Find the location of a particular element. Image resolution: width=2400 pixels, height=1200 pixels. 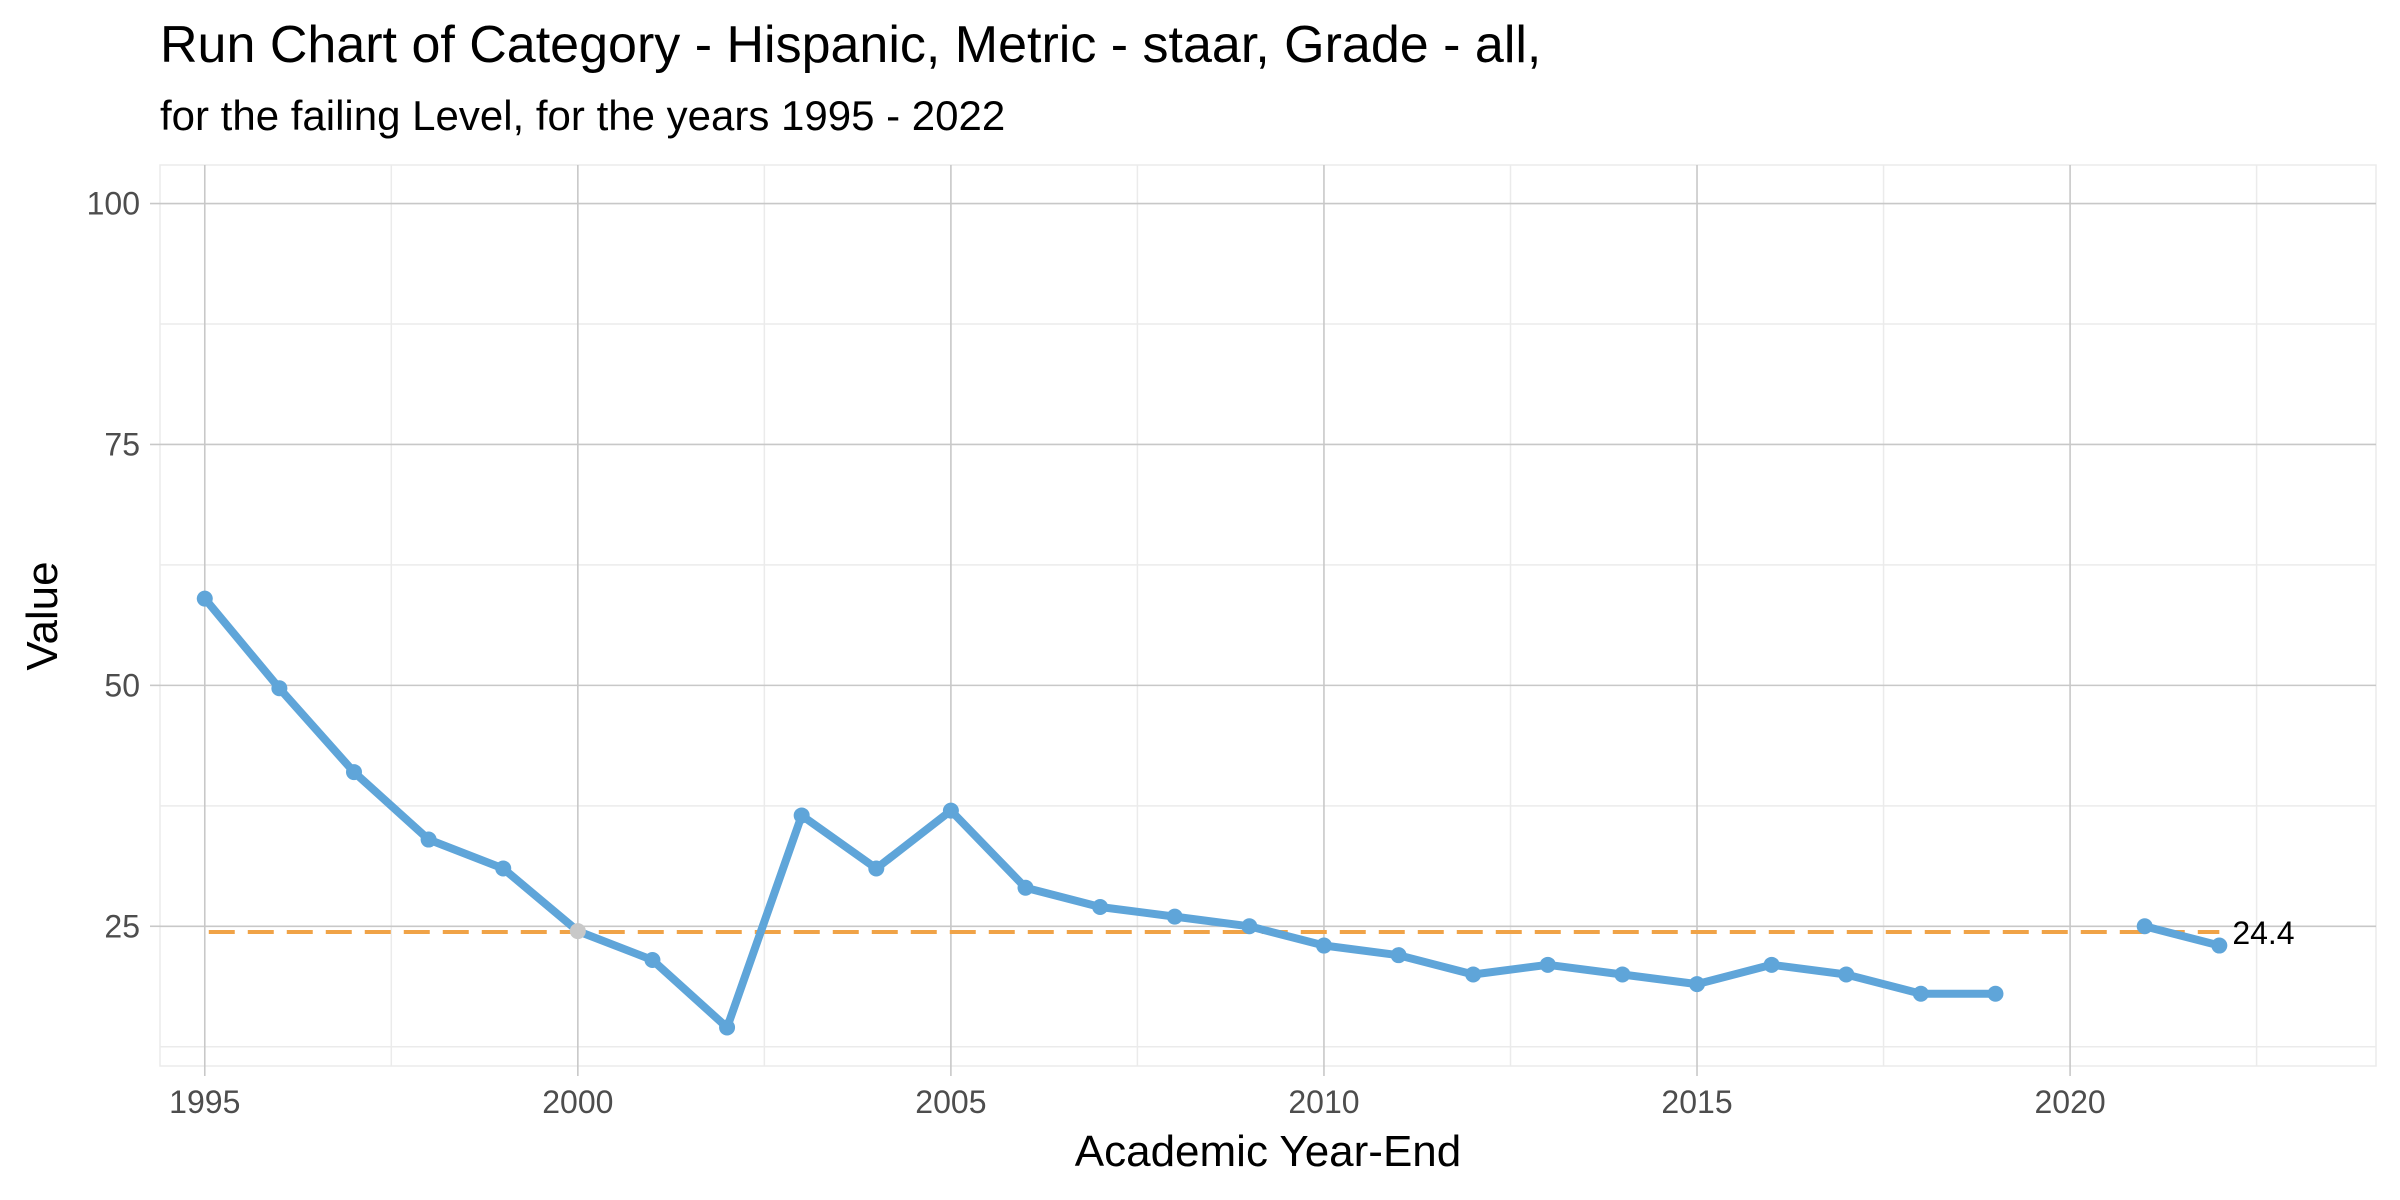

x-tick-label: 2000 is located at coordinates (577, 1102).